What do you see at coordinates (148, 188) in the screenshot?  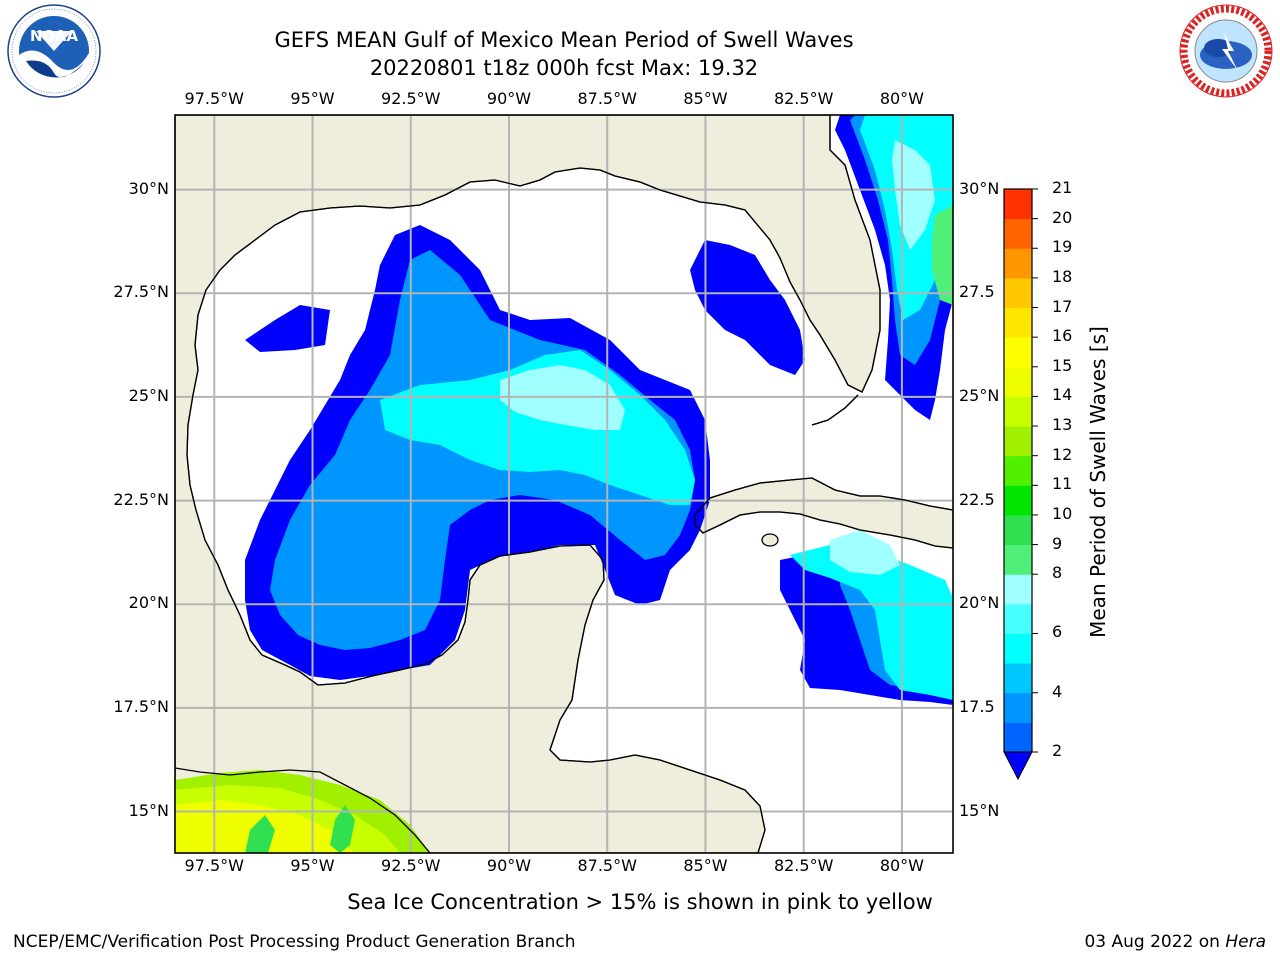 I see `lat-tick-left: 30°N` at bounding box center [148, 188].